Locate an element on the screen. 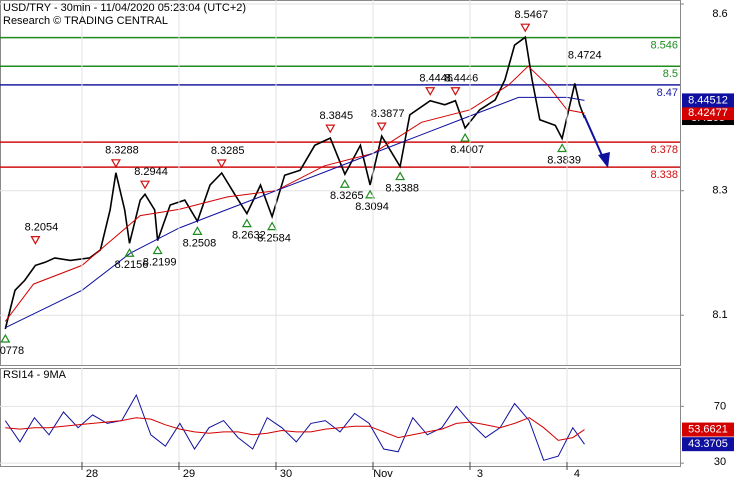 This screenshot has width=735, height=480. pivot-label: 8.3094 is located at coordinates (372, 207).